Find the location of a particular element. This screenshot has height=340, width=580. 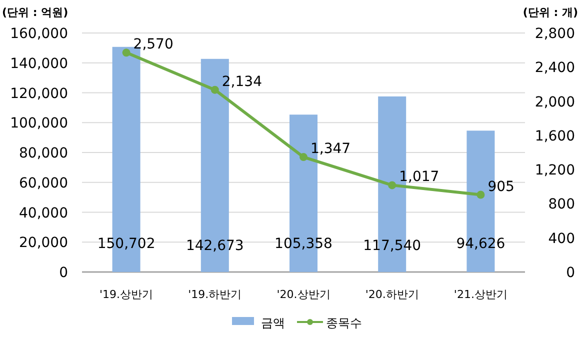

data-label: 2,134 is located at coordinates (242, 82).